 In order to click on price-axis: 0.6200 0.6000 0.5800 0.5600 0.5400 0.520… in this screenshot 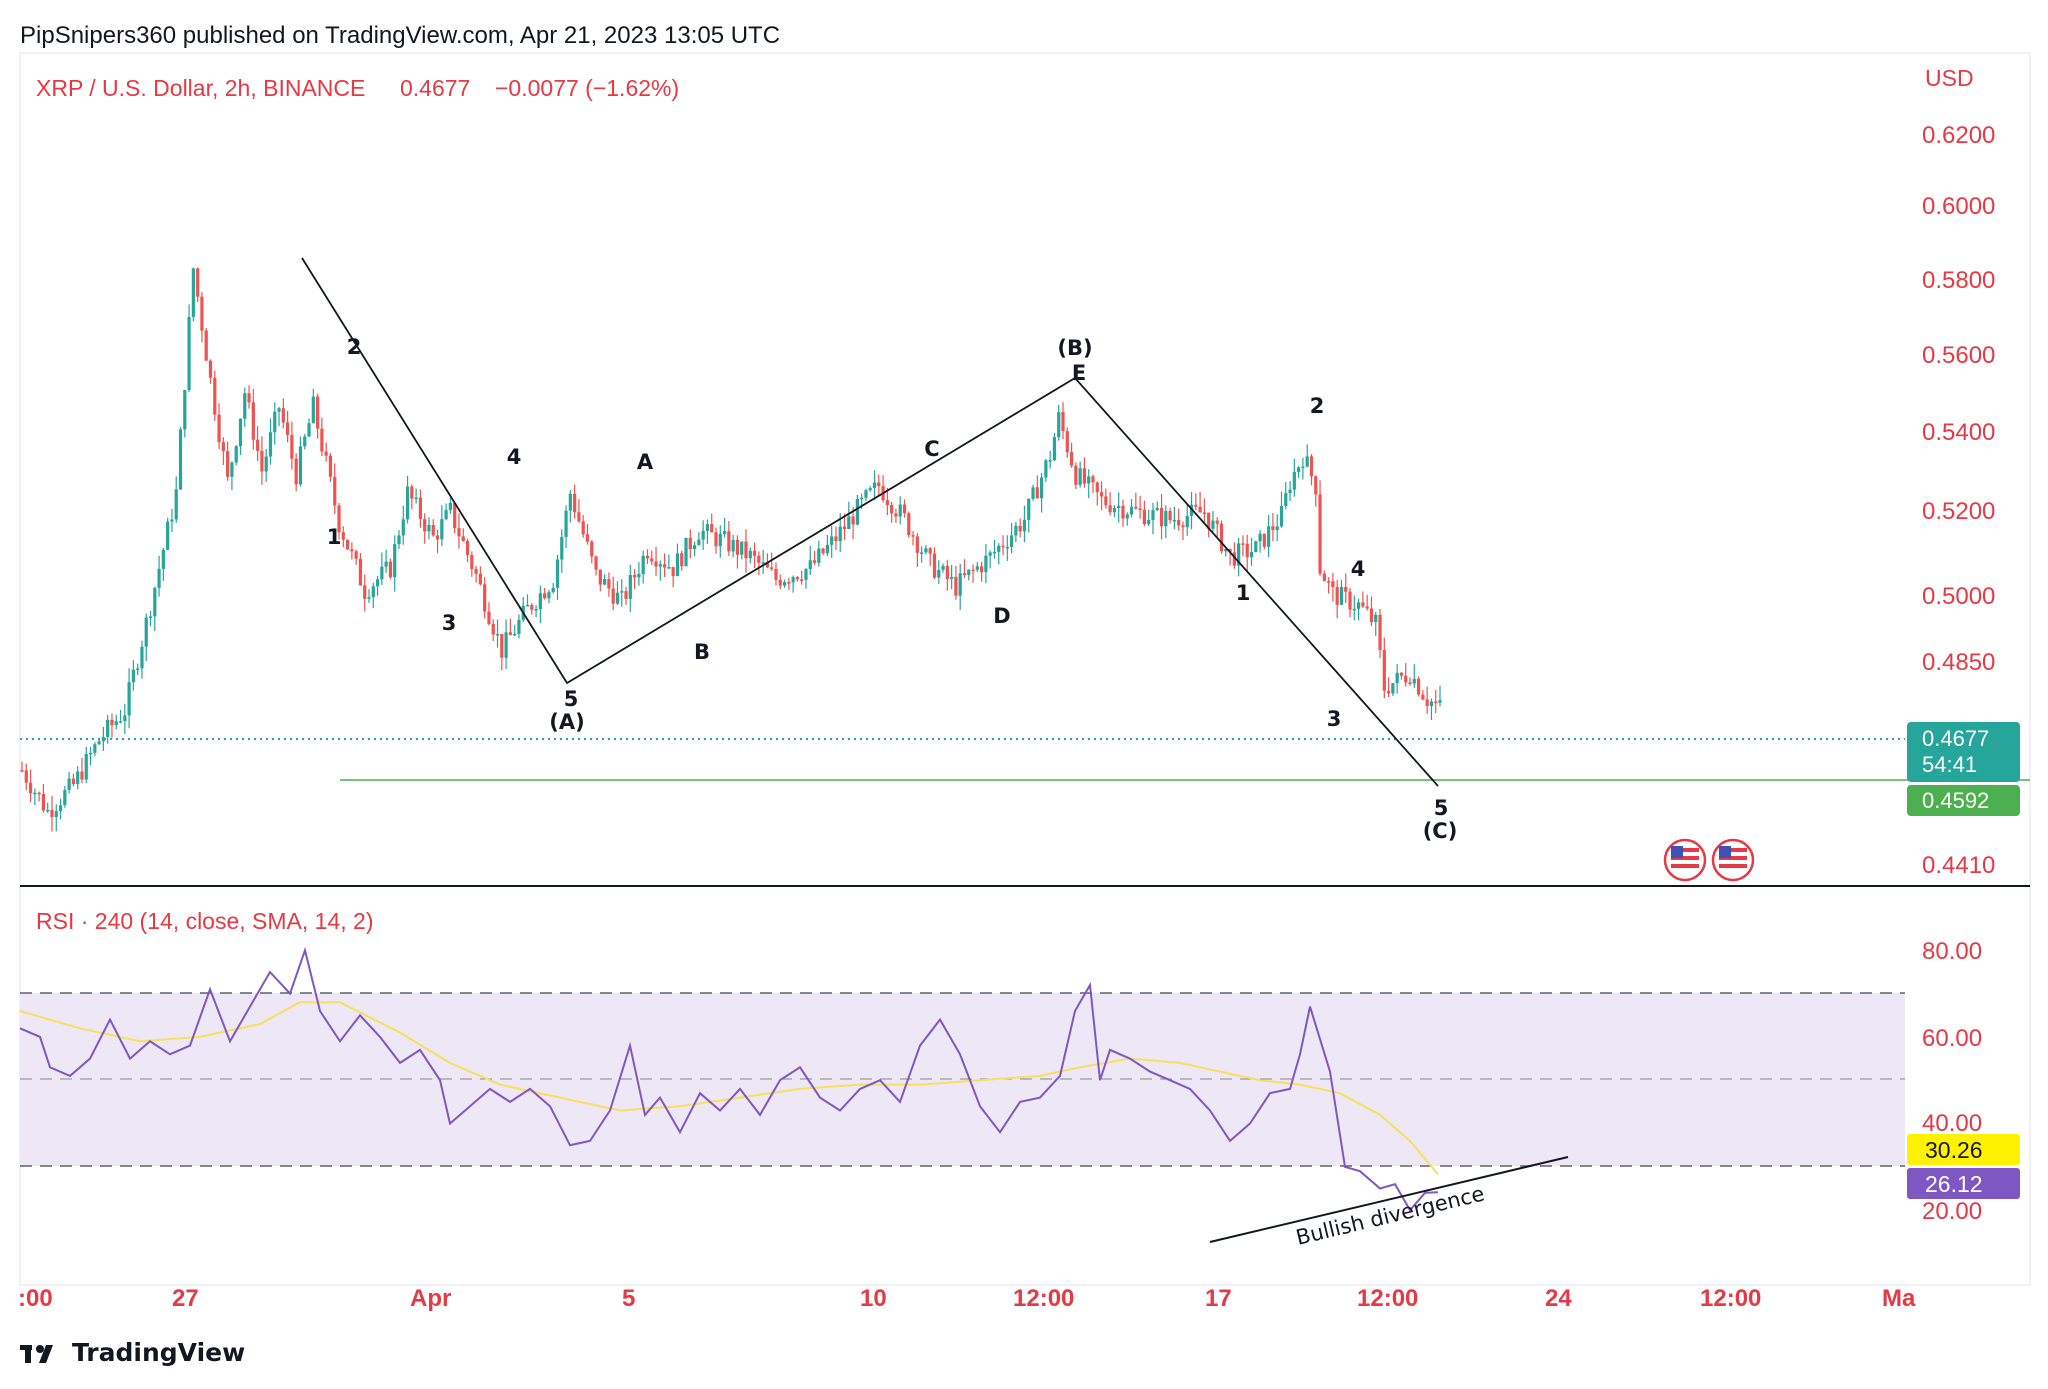, I will do `click(1958, 500)`.